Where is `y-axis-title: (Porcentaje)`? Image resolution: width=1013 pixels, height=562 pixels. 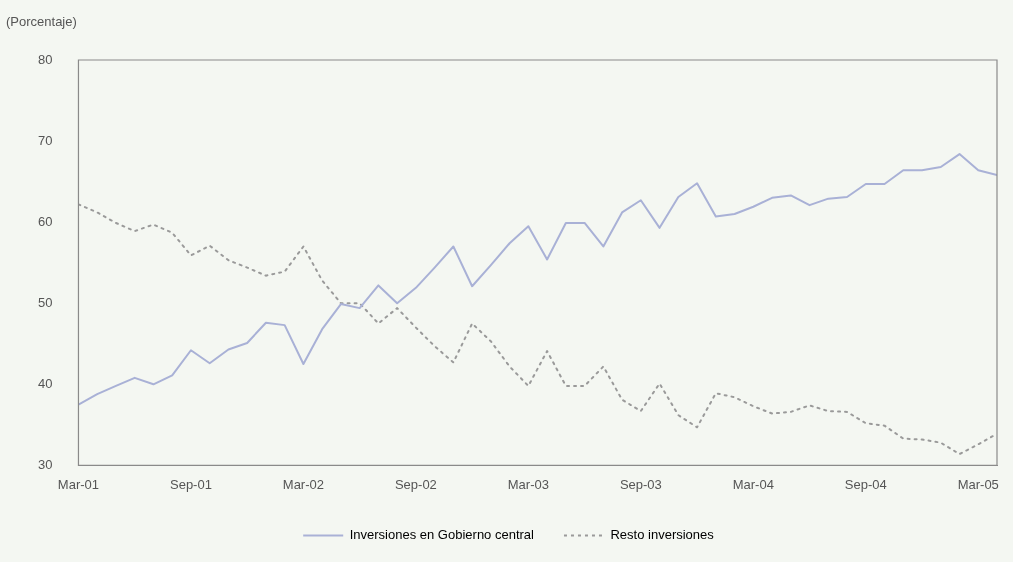 y-axis-title: (Porcentaje) is located at coordinates (41, 21).